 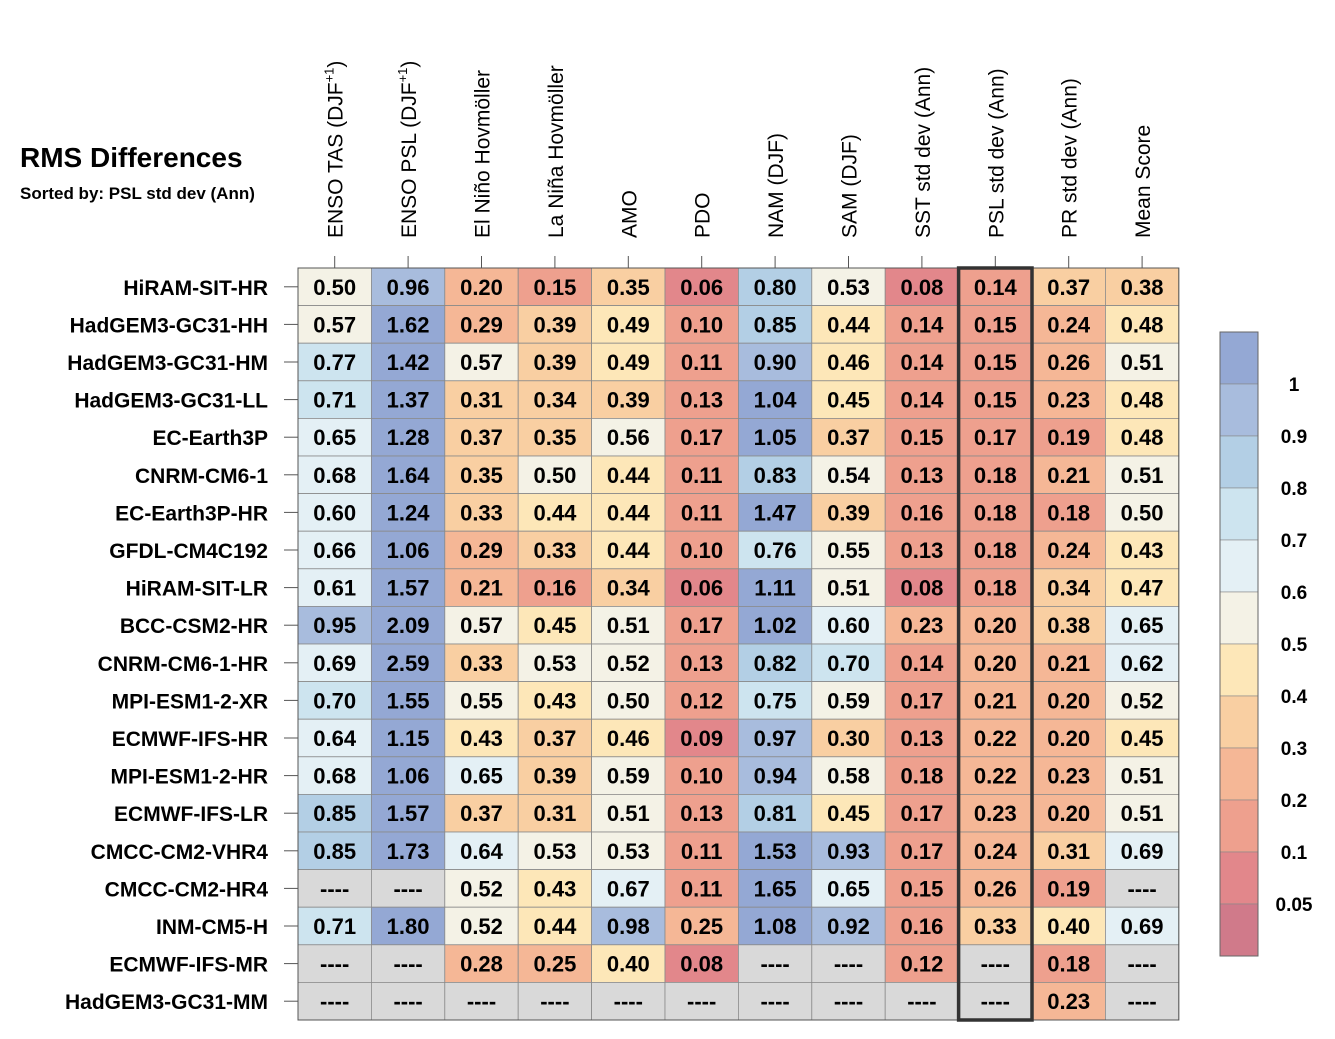 I want to click on cell-value: 0.20, so click(x=1068, y=813).